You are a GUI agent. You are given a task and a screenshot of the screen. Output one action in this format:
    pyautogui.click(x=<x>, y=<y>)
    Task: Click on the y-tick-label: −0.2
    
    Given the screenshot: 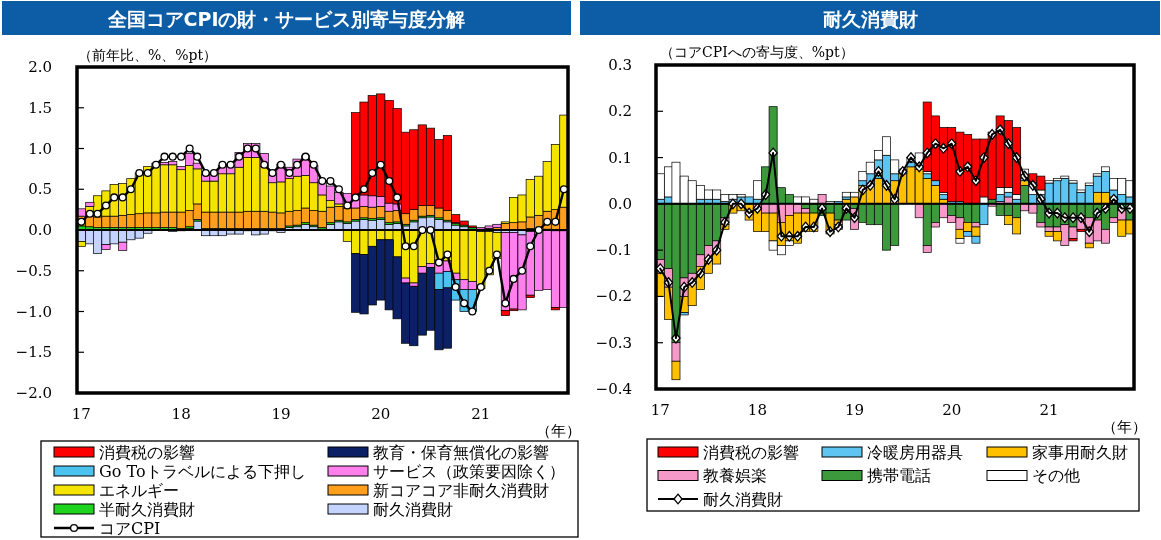 What is the action you would take?
    pyautogui.click(x=613, y=296)
    